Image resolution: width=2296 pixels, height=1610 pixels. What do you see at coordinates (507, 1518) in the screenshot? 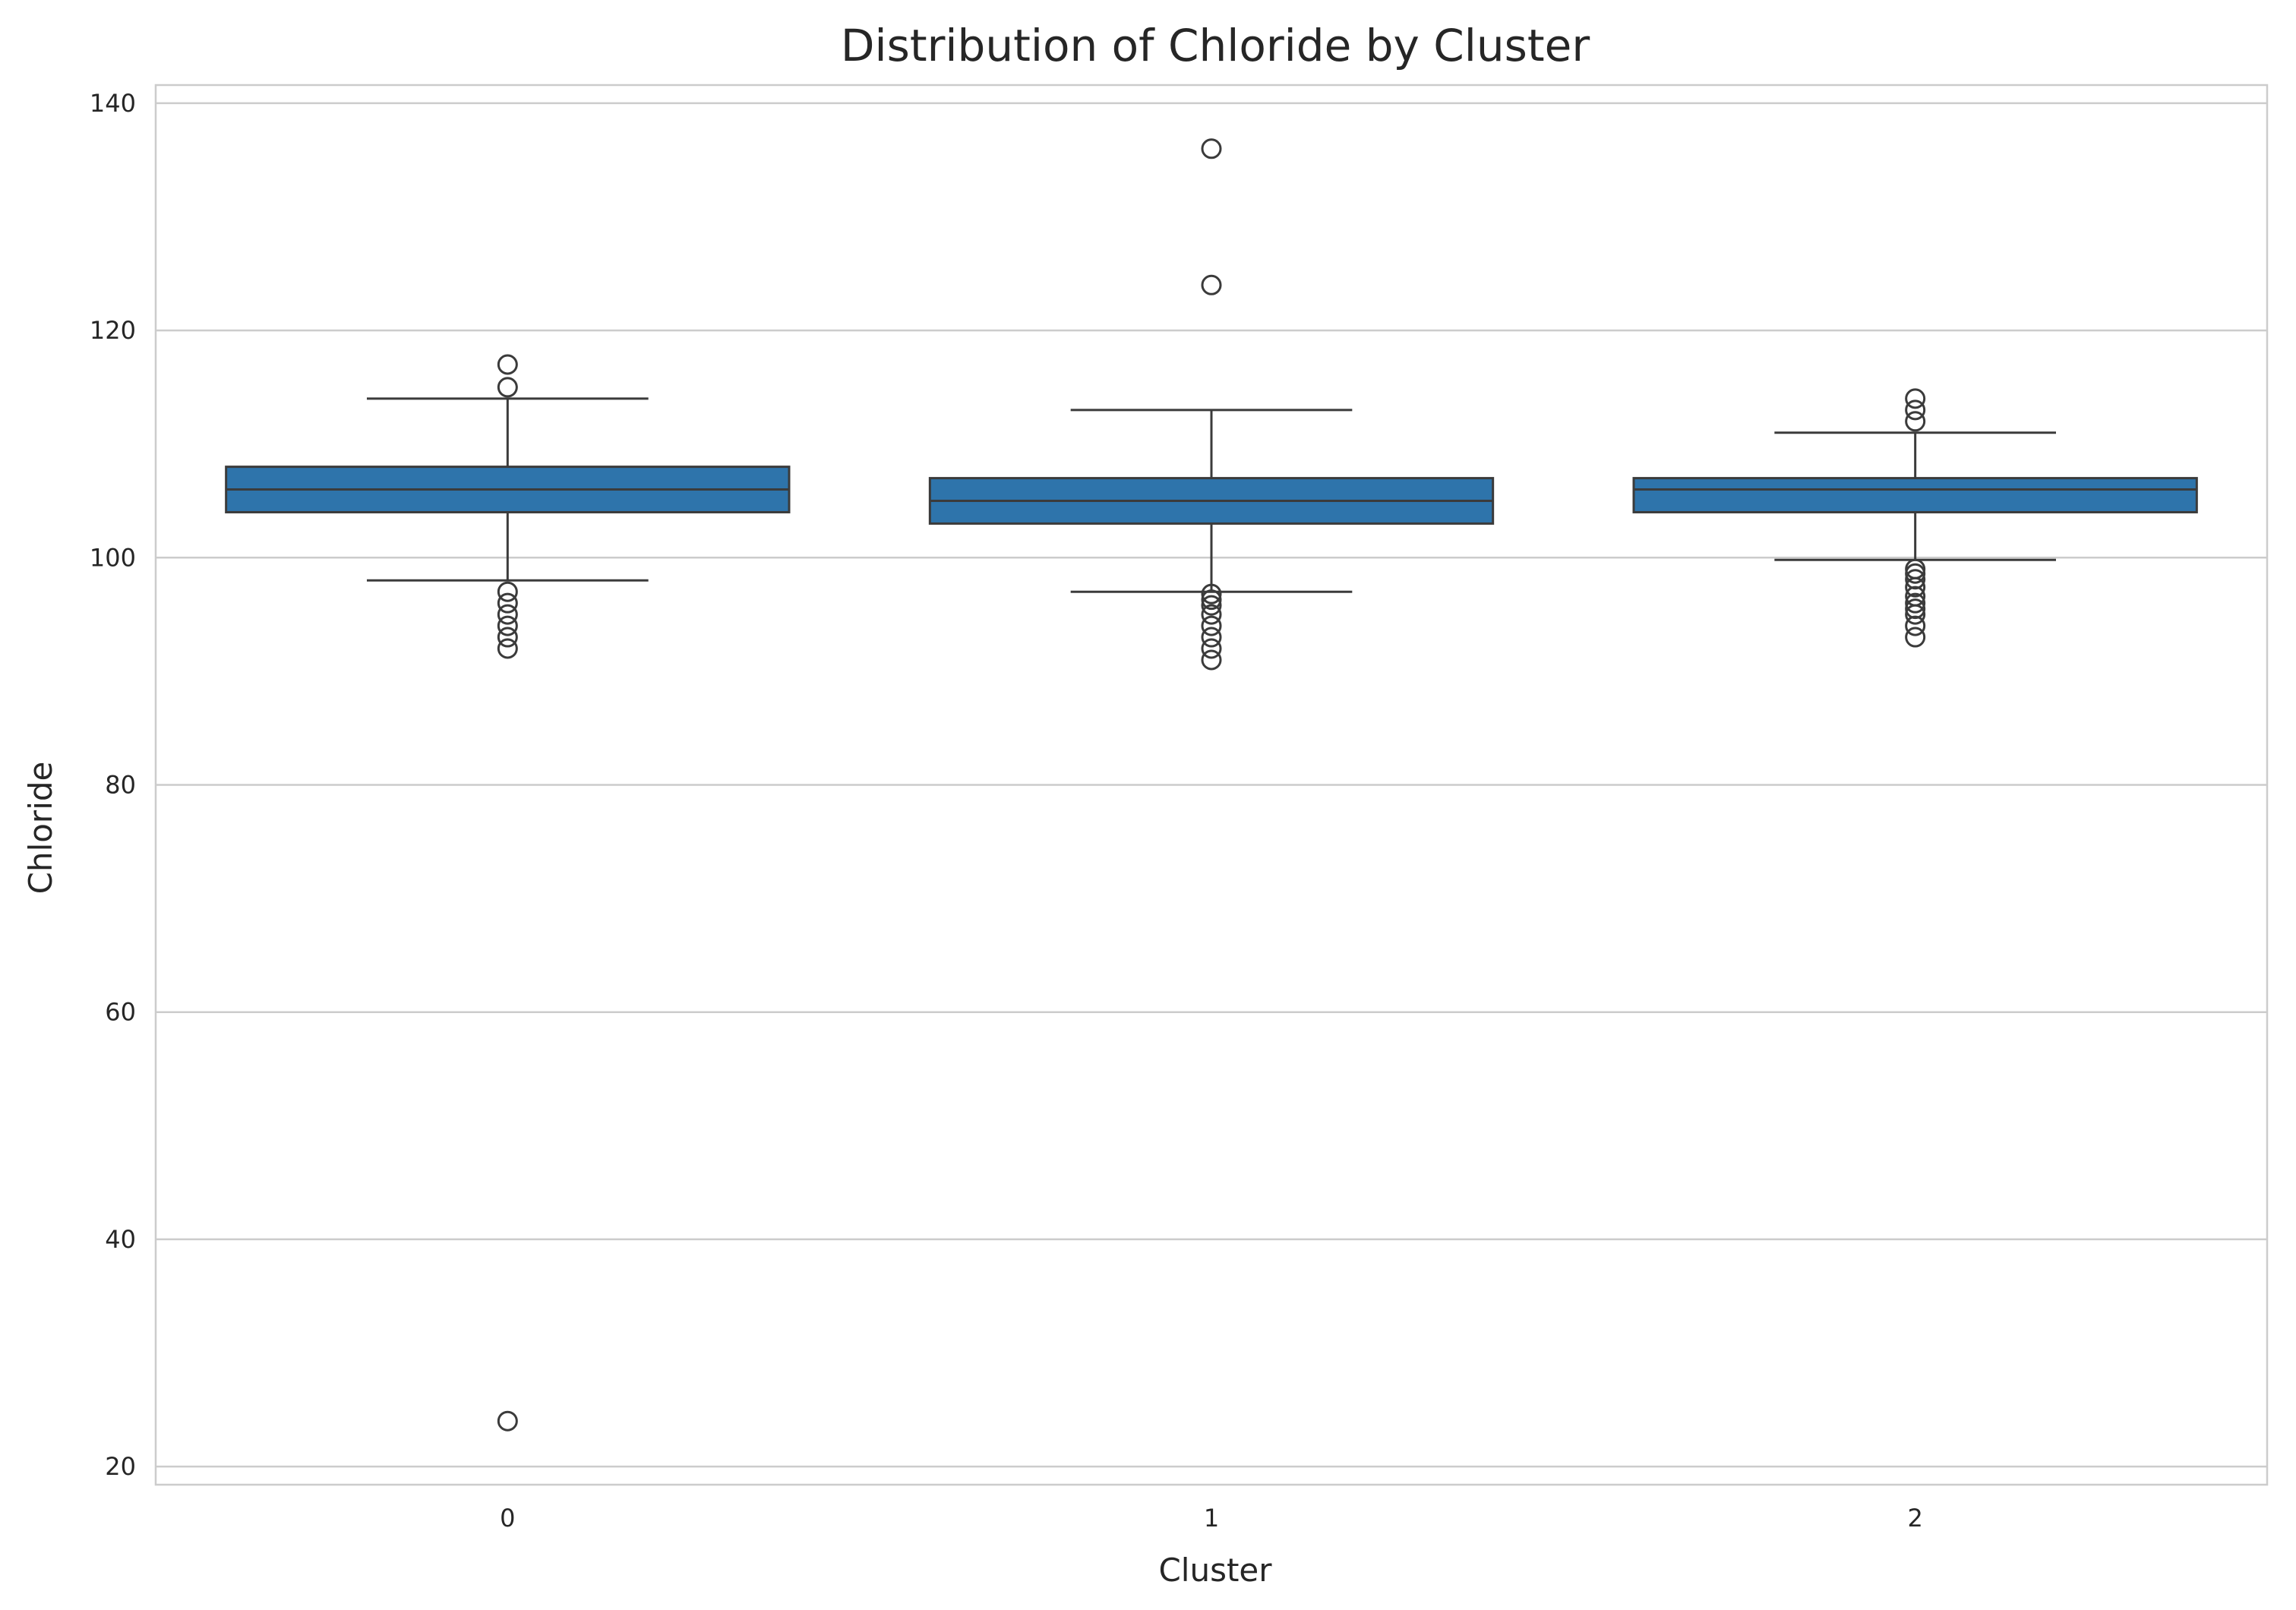
I see `x-tick-label: 0` at bounding box center [507, 1518].